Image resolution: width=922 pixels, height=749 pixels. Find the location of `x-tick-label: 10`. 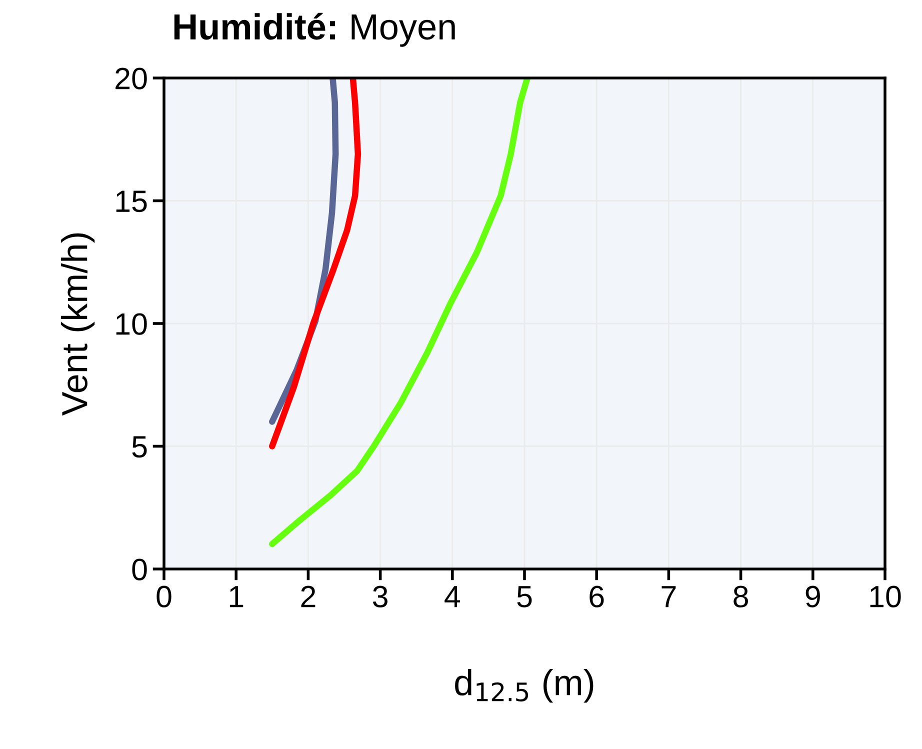

x-tick-label: 10 is located at coordinates (885, 597).